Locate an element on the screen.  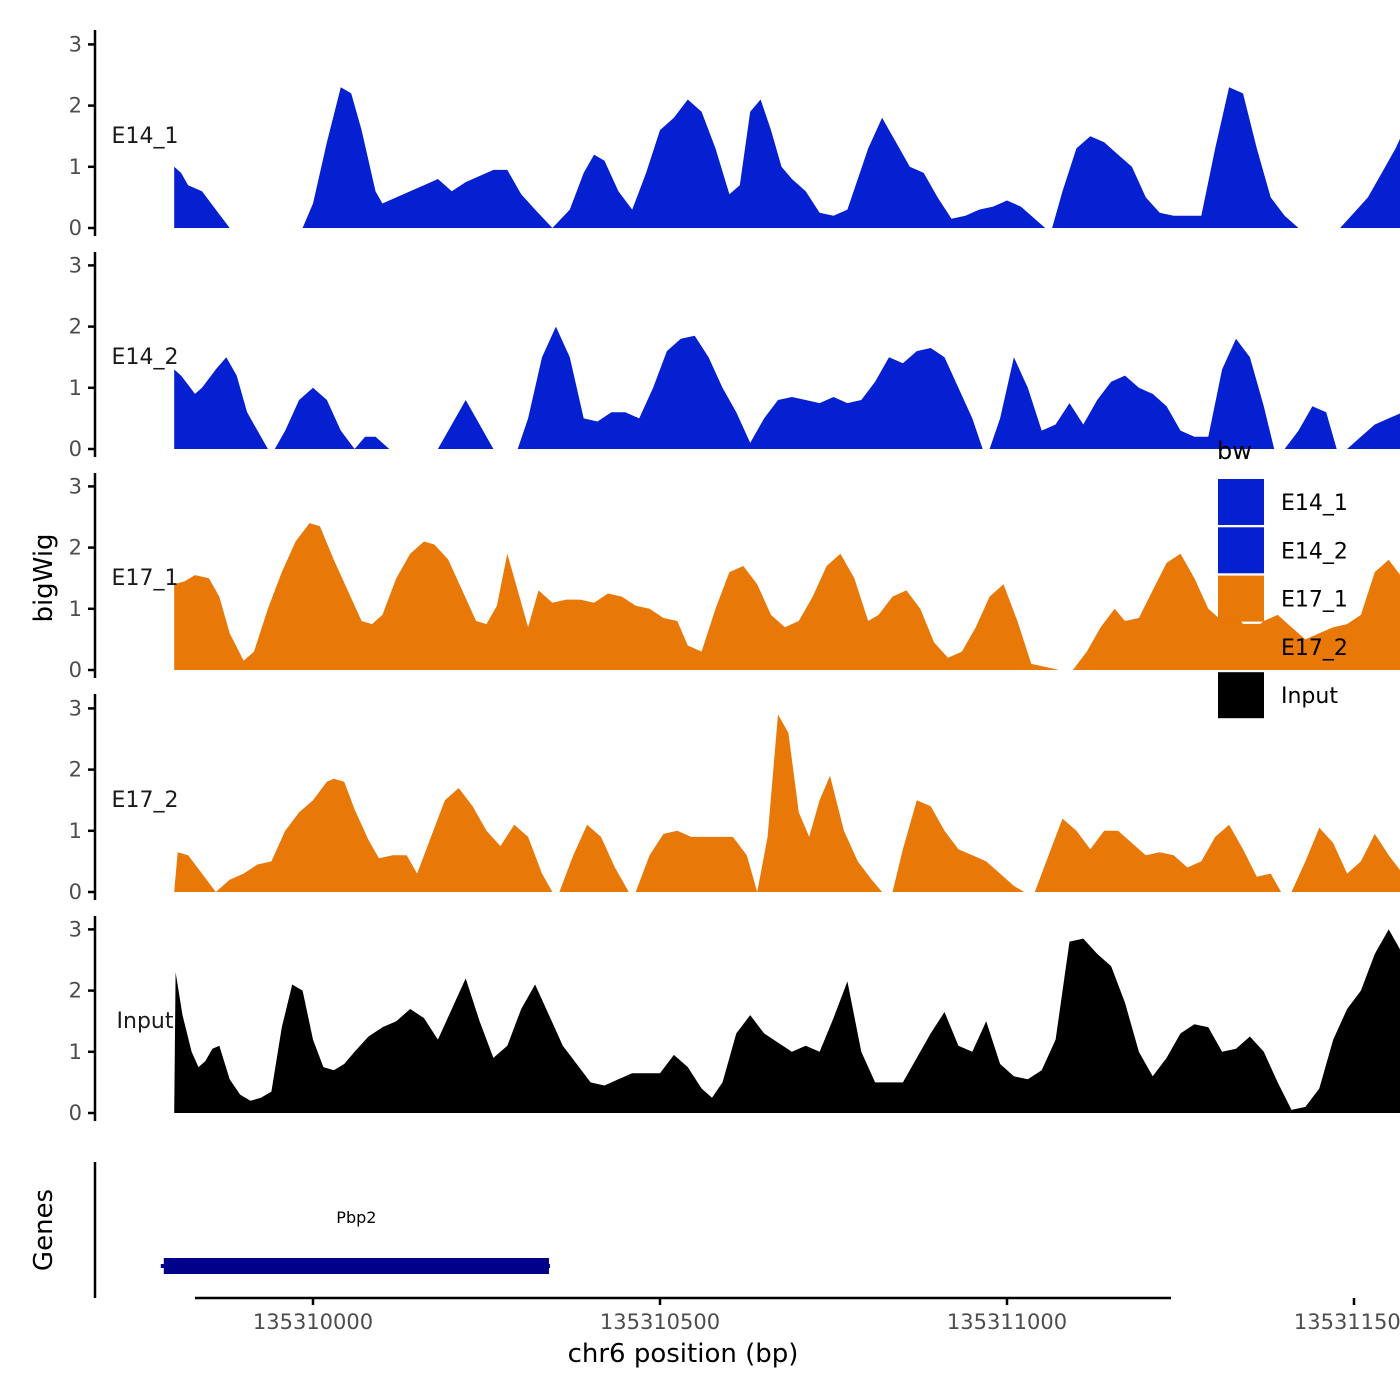
genes-track-title: Genes is located at coordinates (44, 1230).